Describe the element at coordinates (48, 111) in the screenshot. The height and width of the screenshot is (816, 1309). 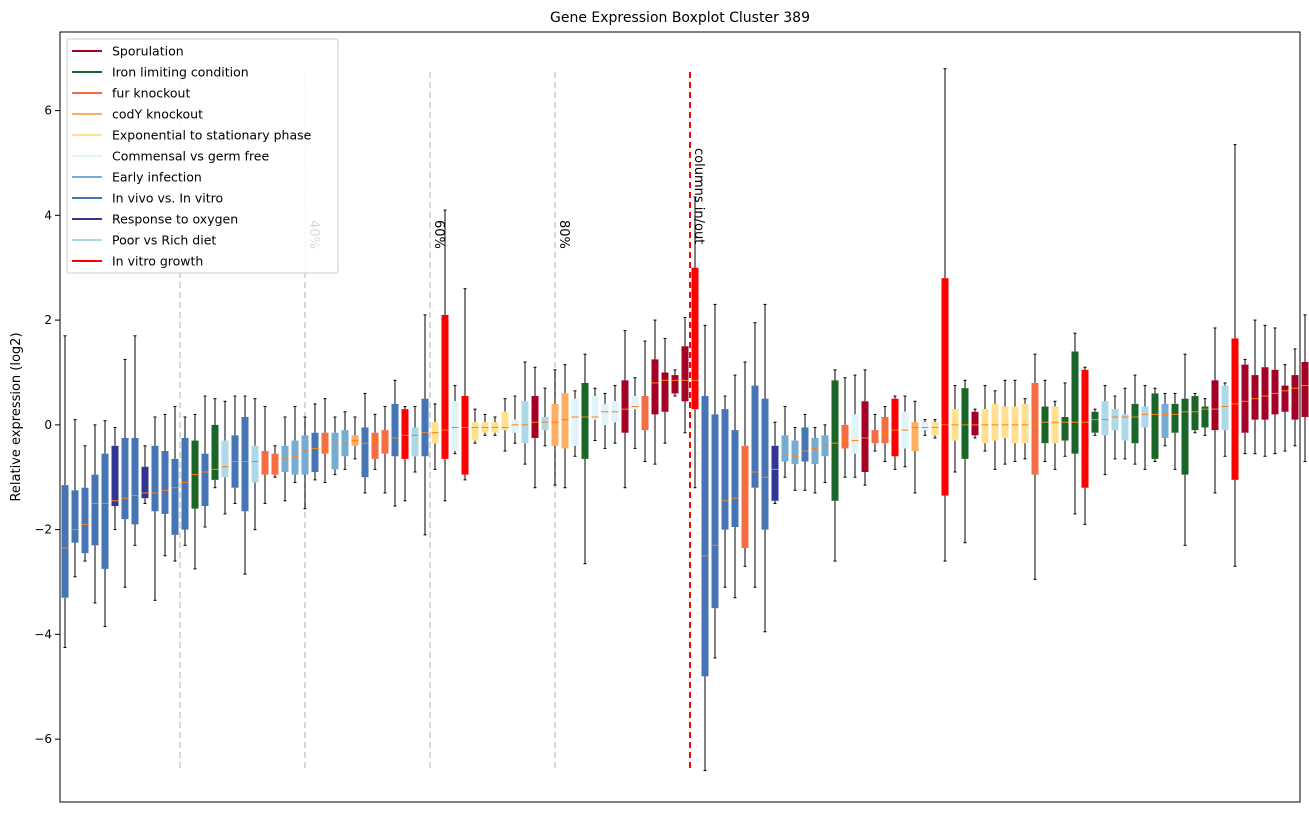
I see `y-tick-label: 6` at that location.